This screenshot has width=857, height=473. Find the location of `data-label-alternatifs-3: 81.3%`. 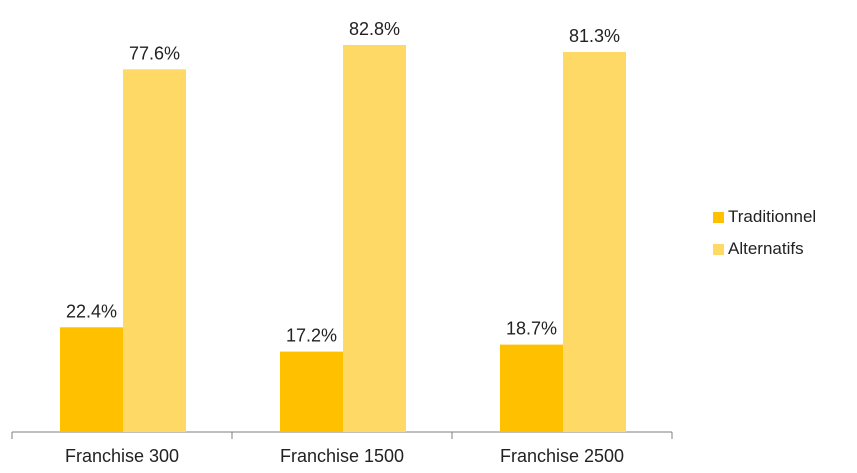

data-label-alternatifs-3: 81.3% is located at coordinates (594, 36).